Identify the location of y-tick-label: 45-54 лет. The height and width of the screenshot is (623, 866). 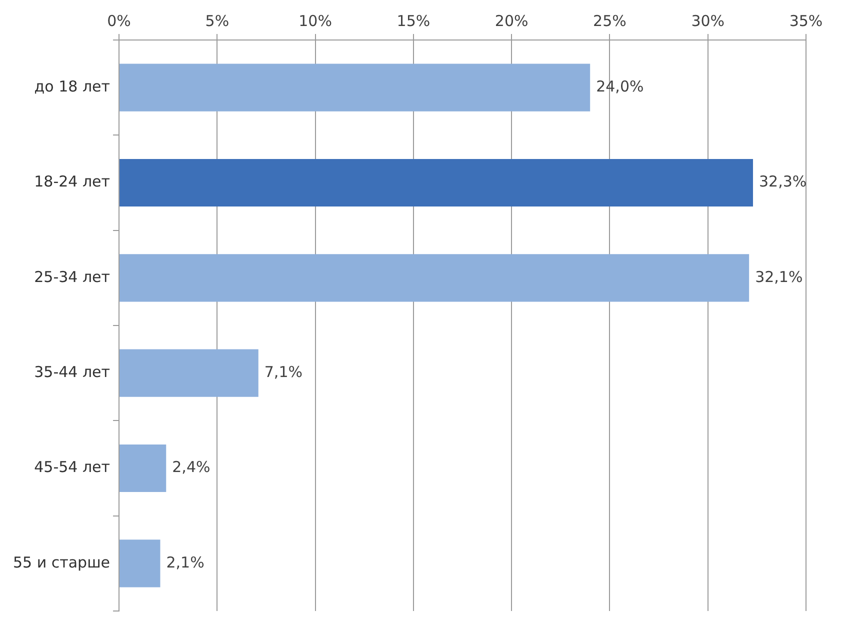
(72, 467).